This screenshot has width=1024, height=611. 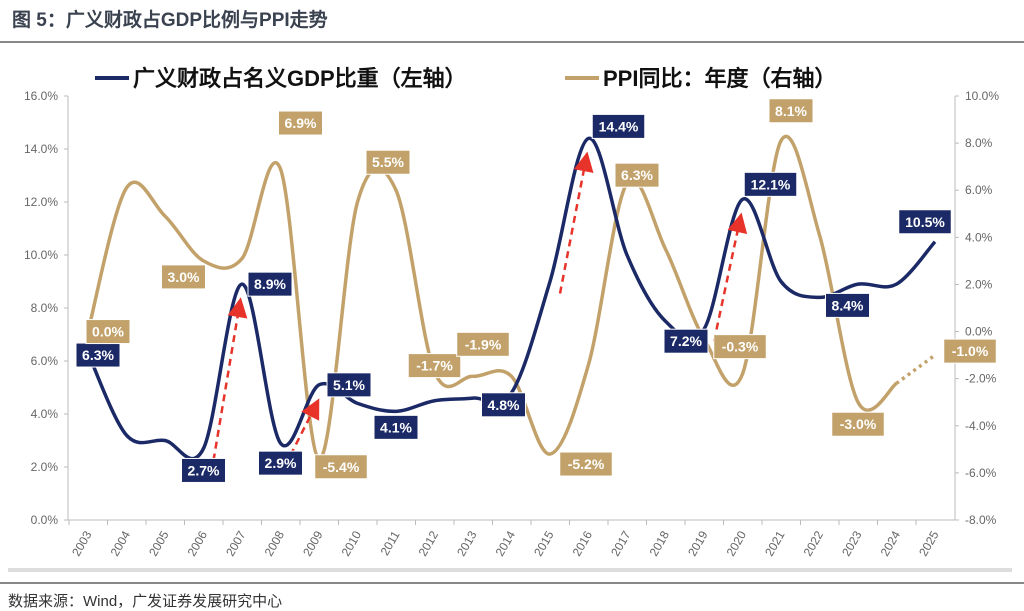 I want to click on x-tick-label: 2025, so click(x=929, y=543).